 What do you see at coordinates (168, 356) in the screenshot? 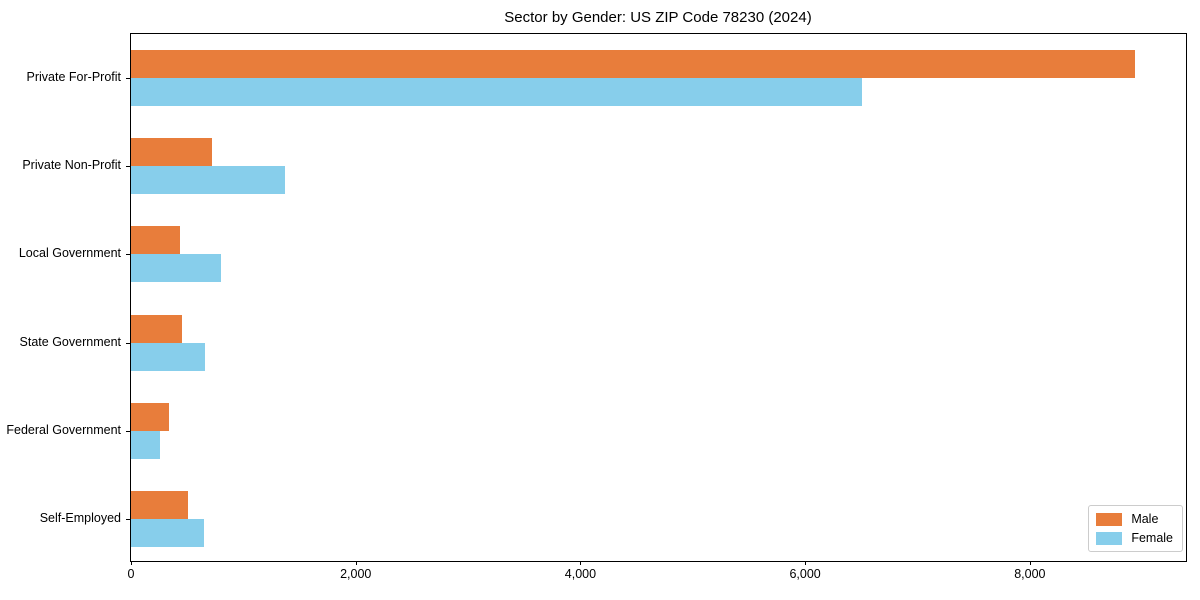
I see `bar-female-state-government` at bounding box center [168, 356].